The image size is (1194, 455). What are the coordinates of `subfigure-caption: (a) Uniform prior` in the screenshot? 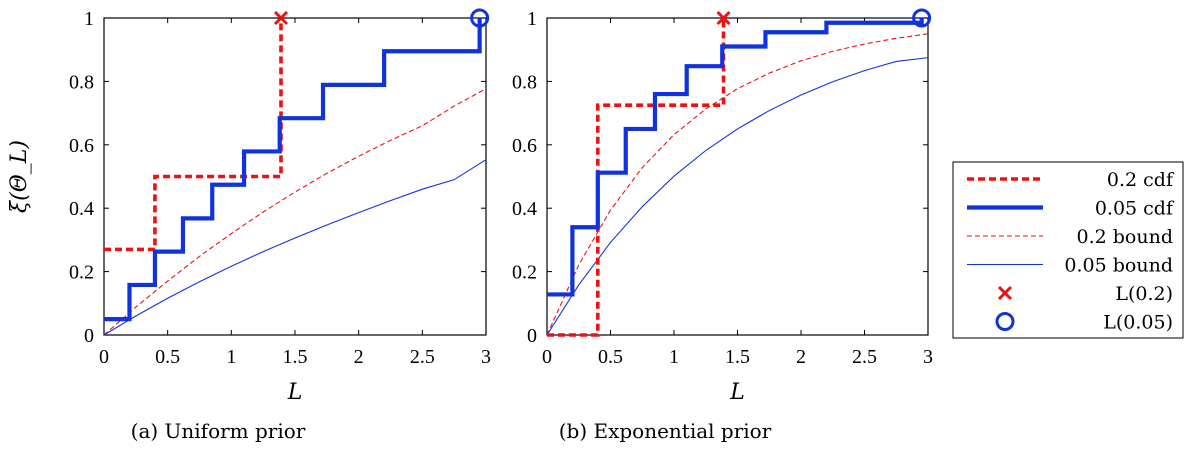 It's located at (218, 431).